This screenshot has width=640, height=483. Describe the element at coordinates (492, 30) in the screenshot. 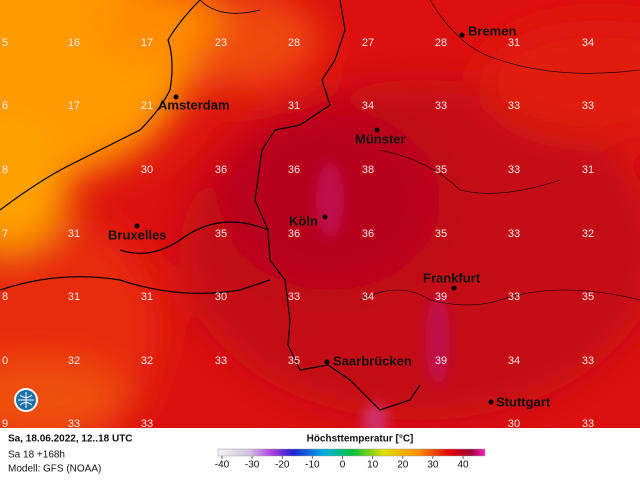

I see `city-label: Bremen` at that location.